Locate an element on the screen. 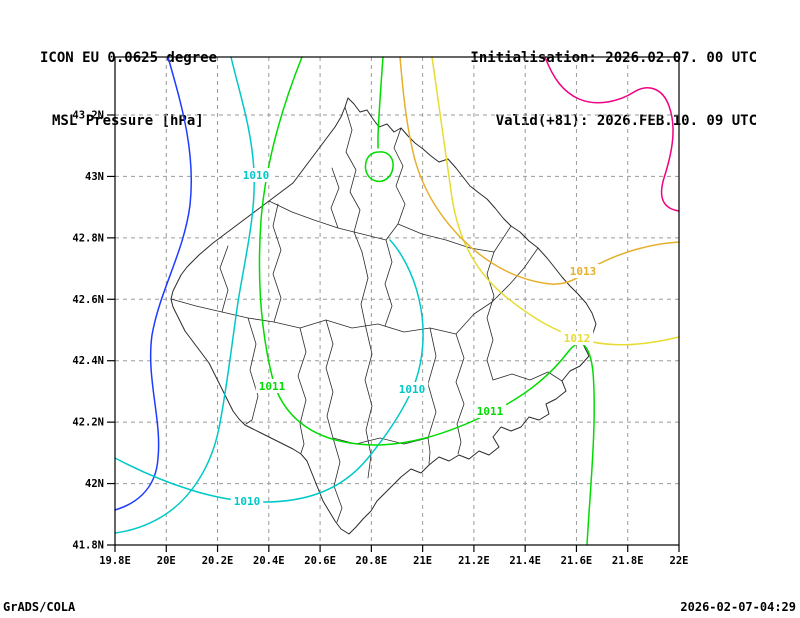 Image resolution: width=800 pixels, height=618 pixels. x-tick-label: 20.6E is located at coordinates (320, 561).